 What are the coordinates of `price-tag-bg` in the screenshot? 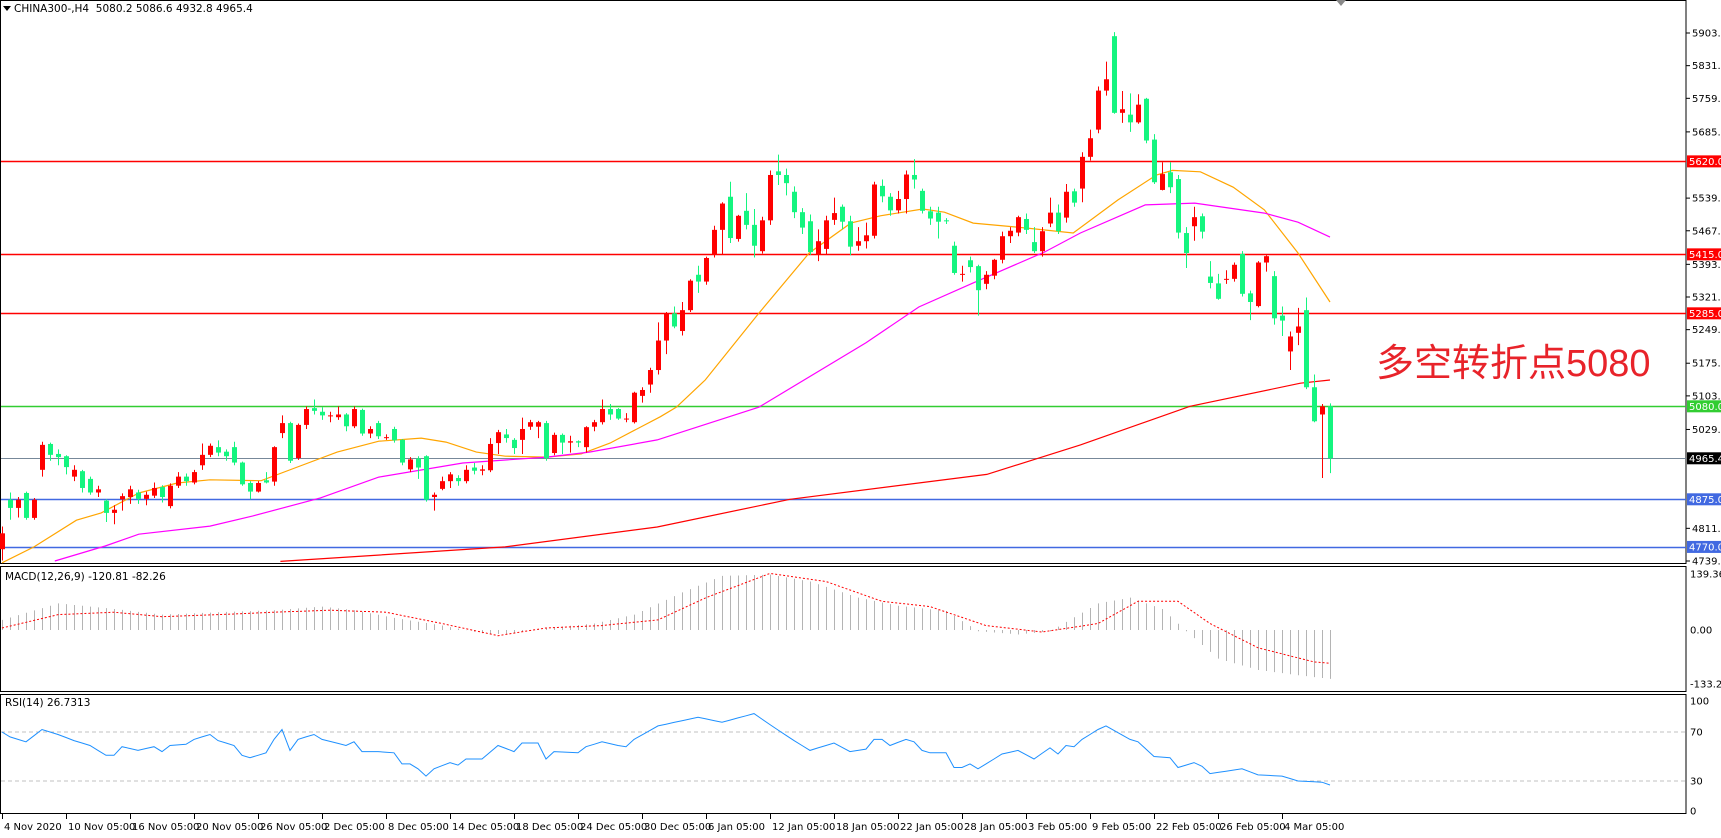 It's located at (1704, 546).